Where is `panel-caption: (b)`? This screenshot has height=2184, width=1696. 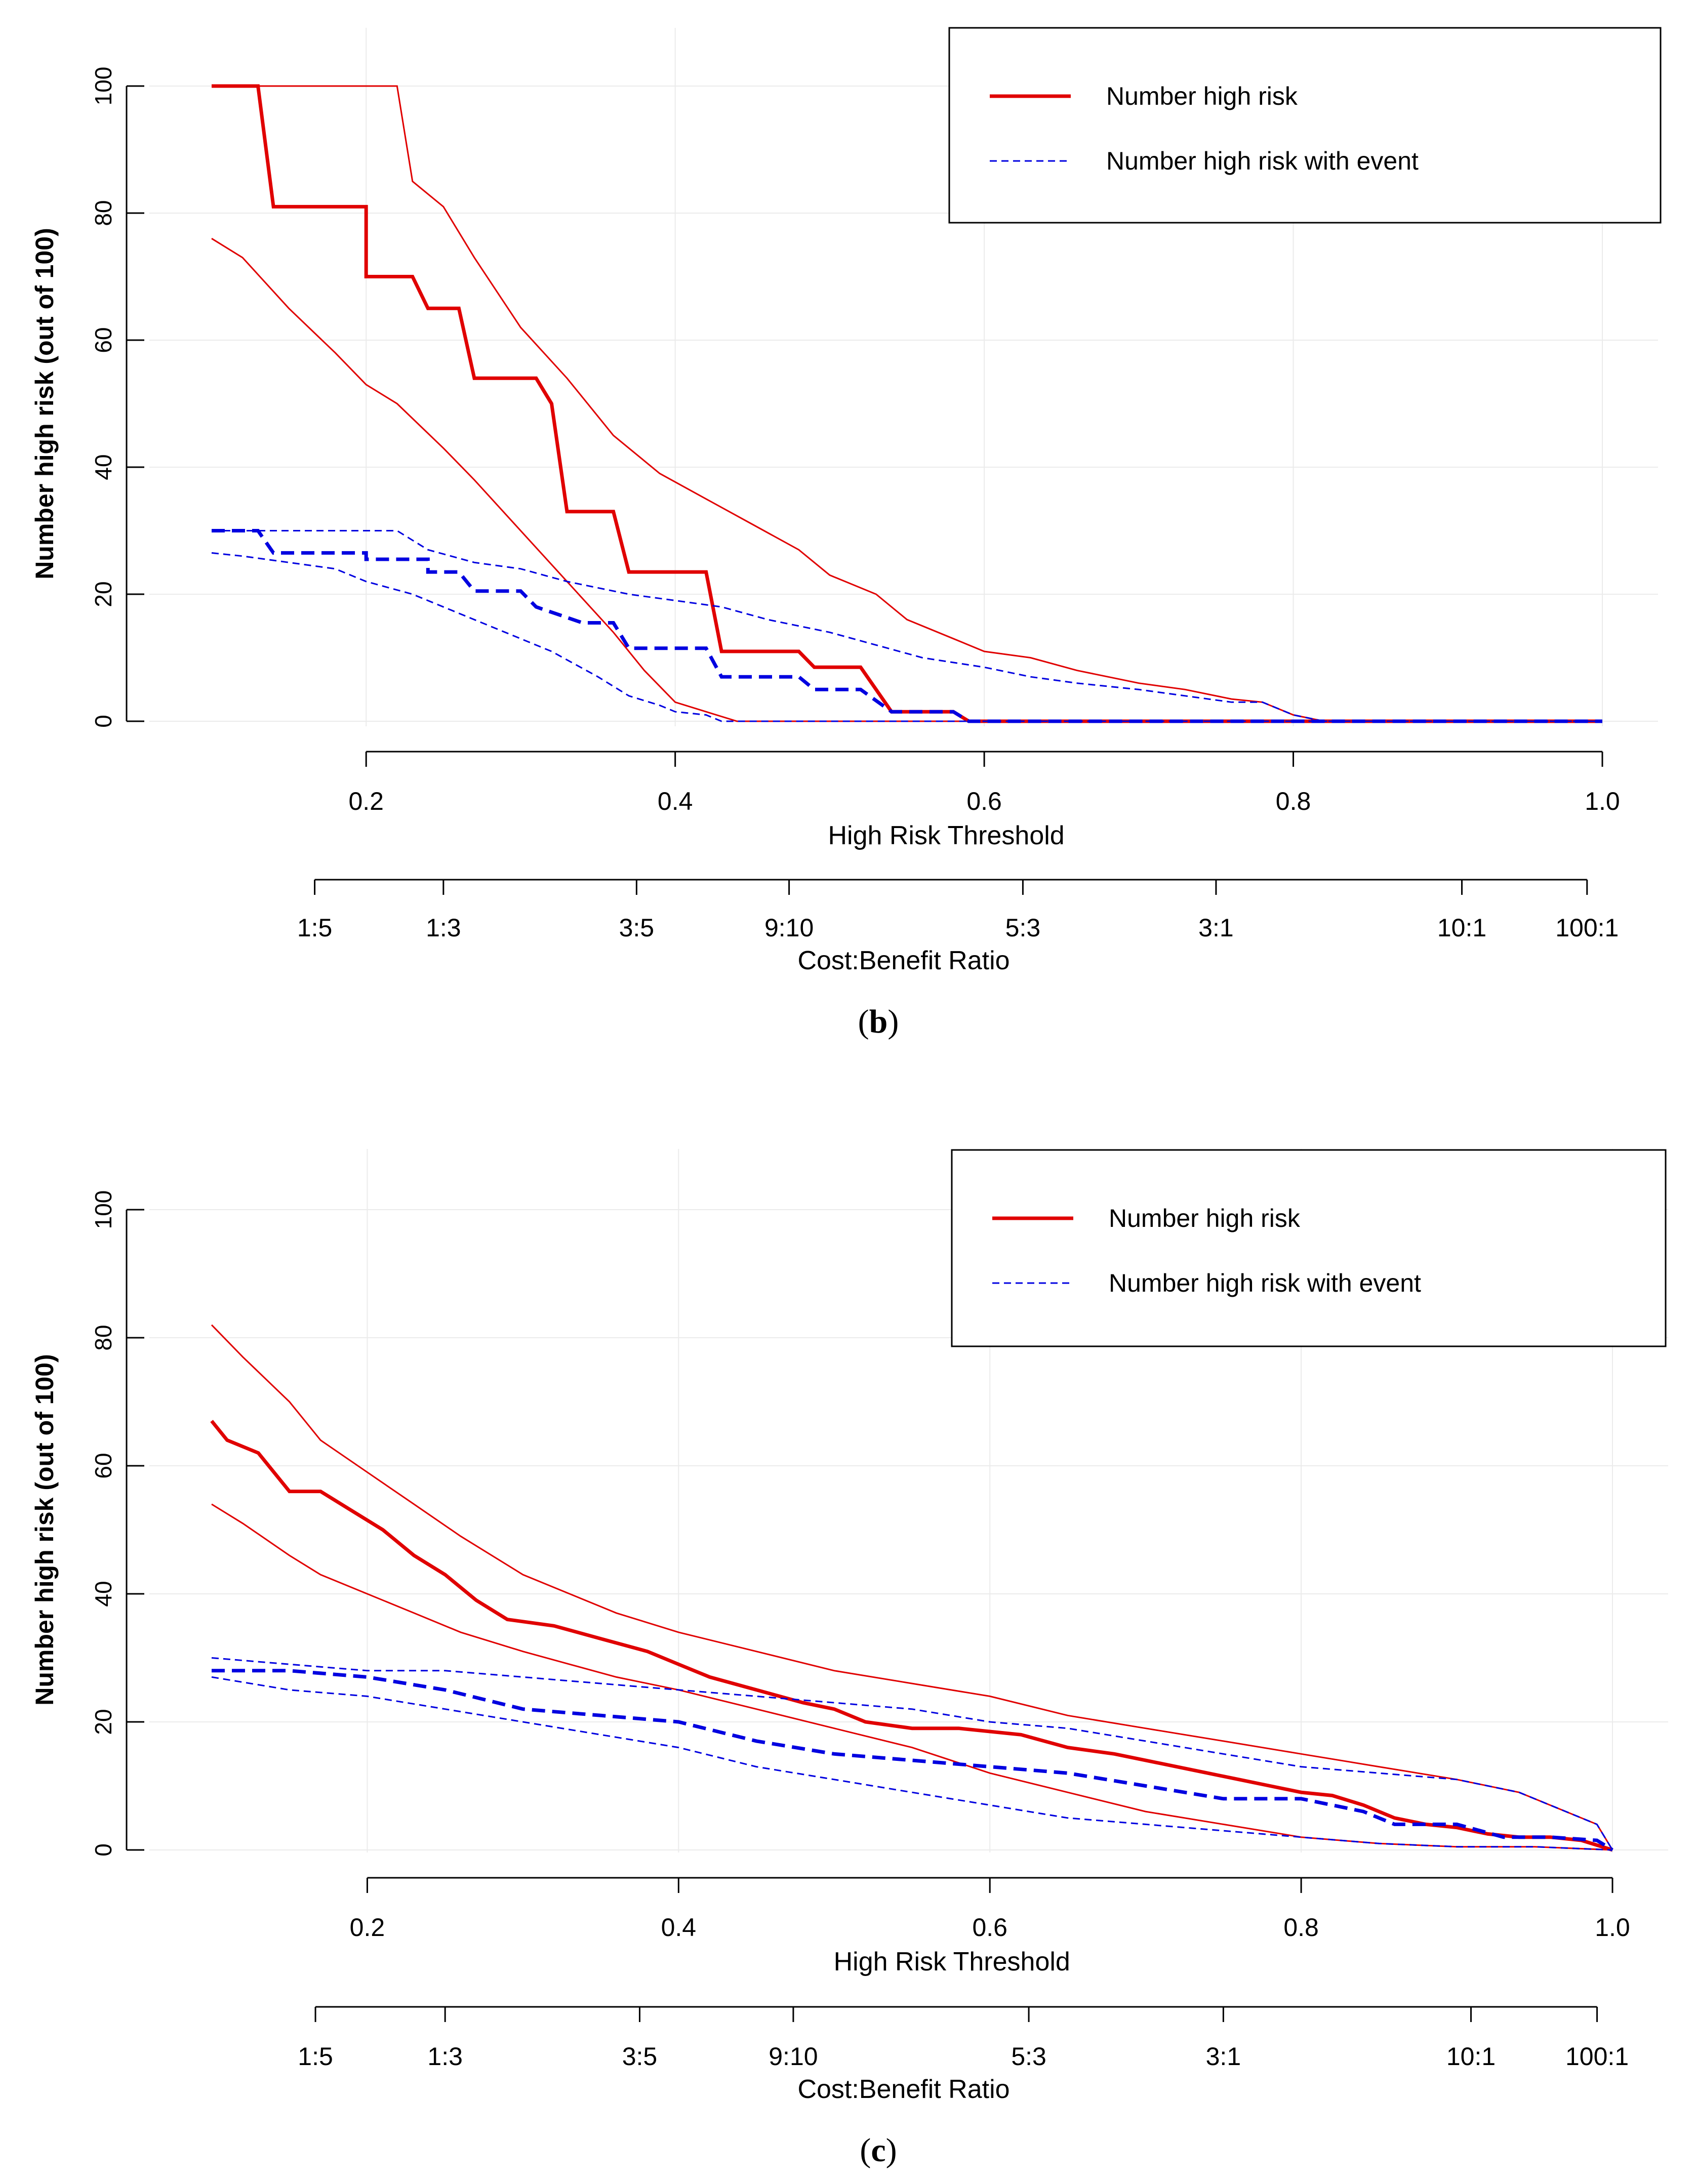
panel-caption: (b) is located at coordinates (879, 1022).